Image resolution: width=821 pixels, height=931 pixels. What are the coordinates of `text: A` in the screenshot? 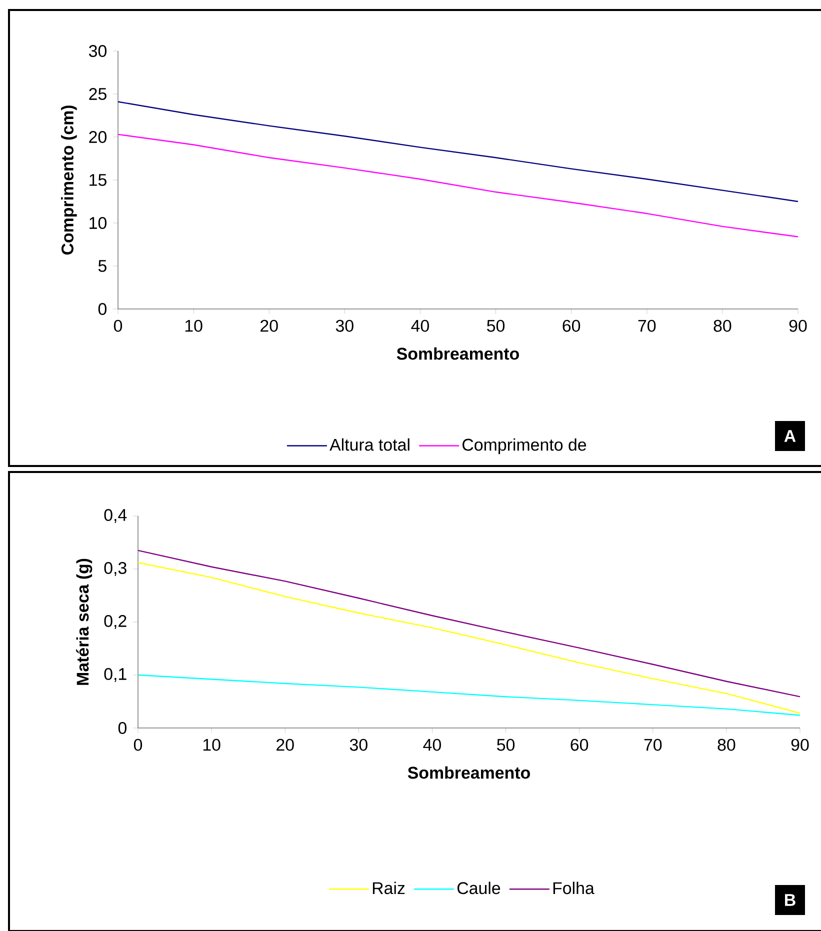 It's located at (790, 436).